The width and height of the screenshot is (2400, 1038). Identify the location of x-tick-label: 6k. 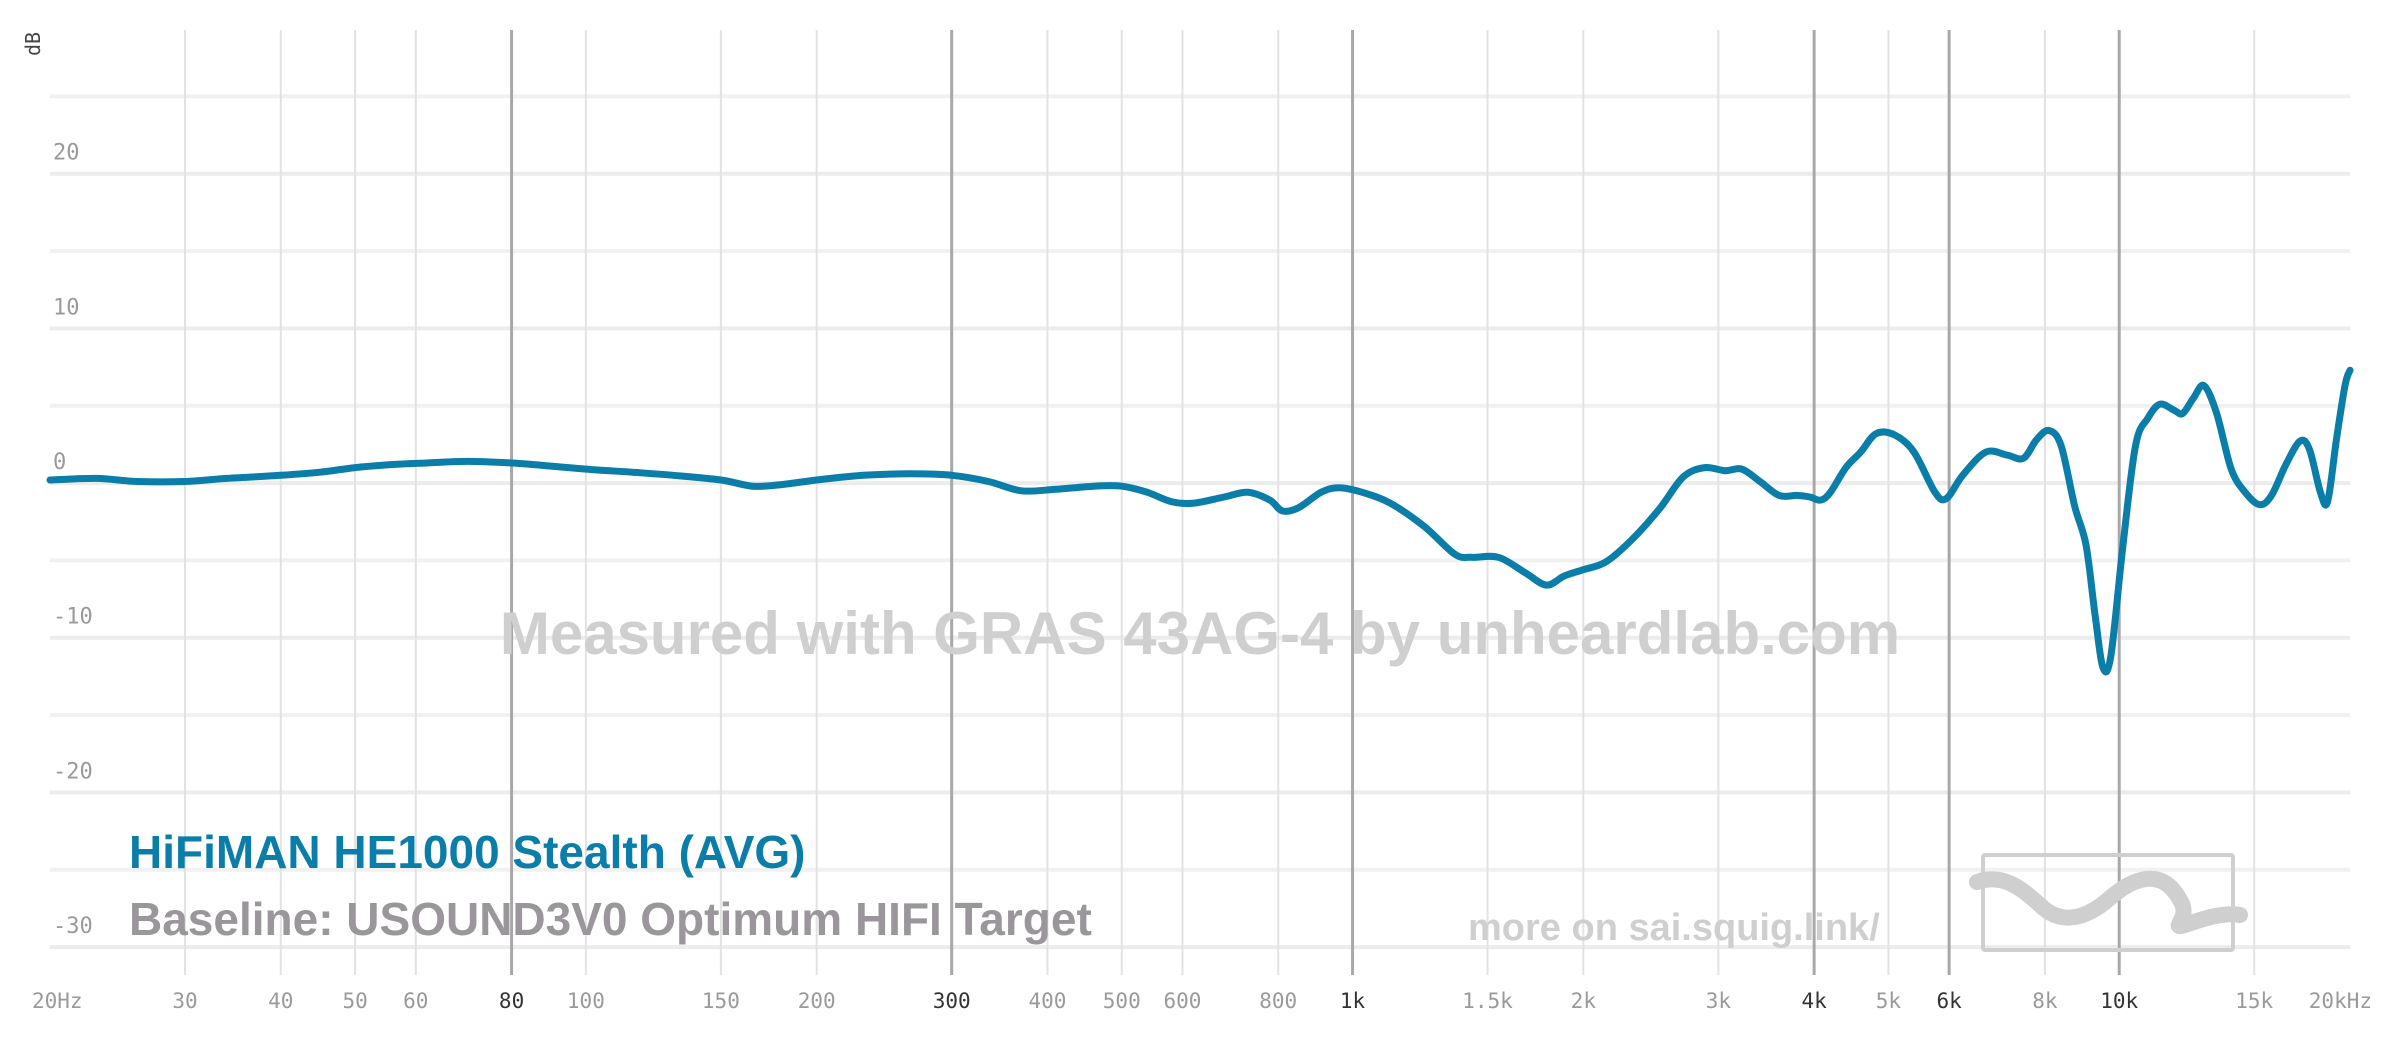
(1949, 1001).